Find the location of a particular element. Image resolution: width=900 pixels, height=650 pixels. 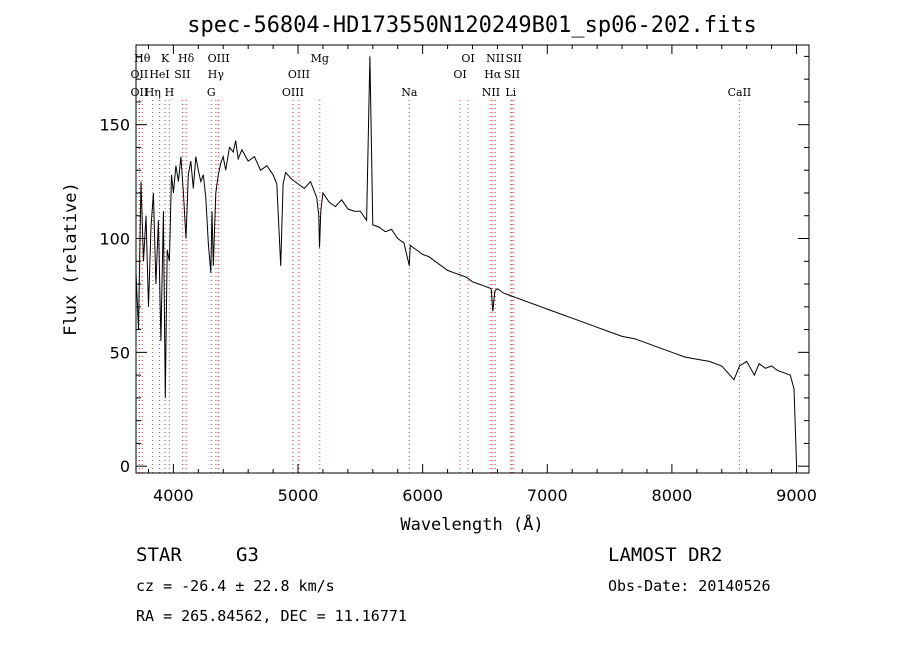

y-tick-label: 50 is located at coordinates (120, 352).